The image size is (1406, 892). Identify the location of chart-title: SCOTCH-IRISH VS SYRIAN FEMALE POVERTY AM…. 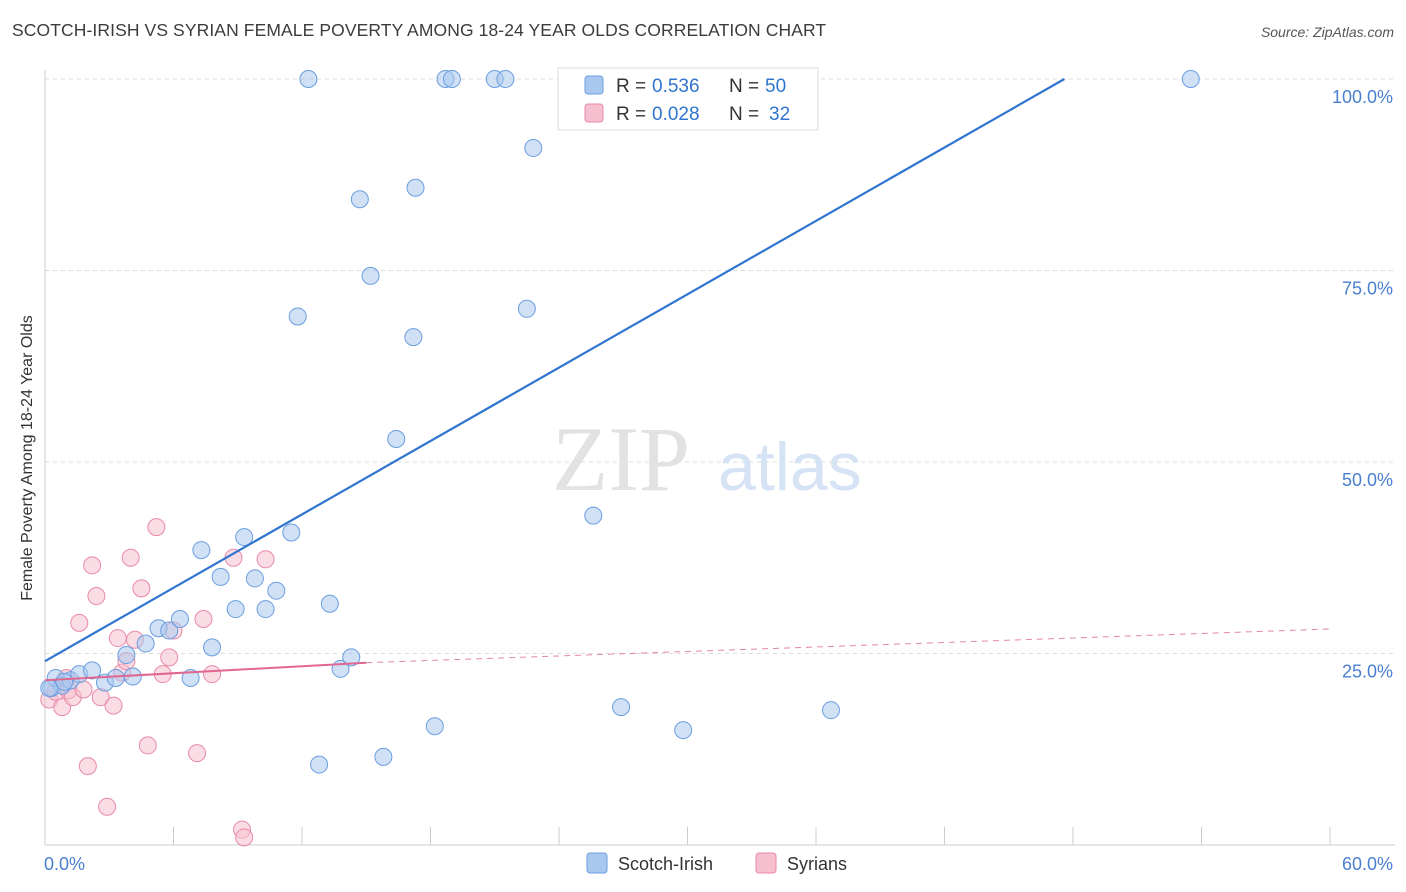
(419, 30).